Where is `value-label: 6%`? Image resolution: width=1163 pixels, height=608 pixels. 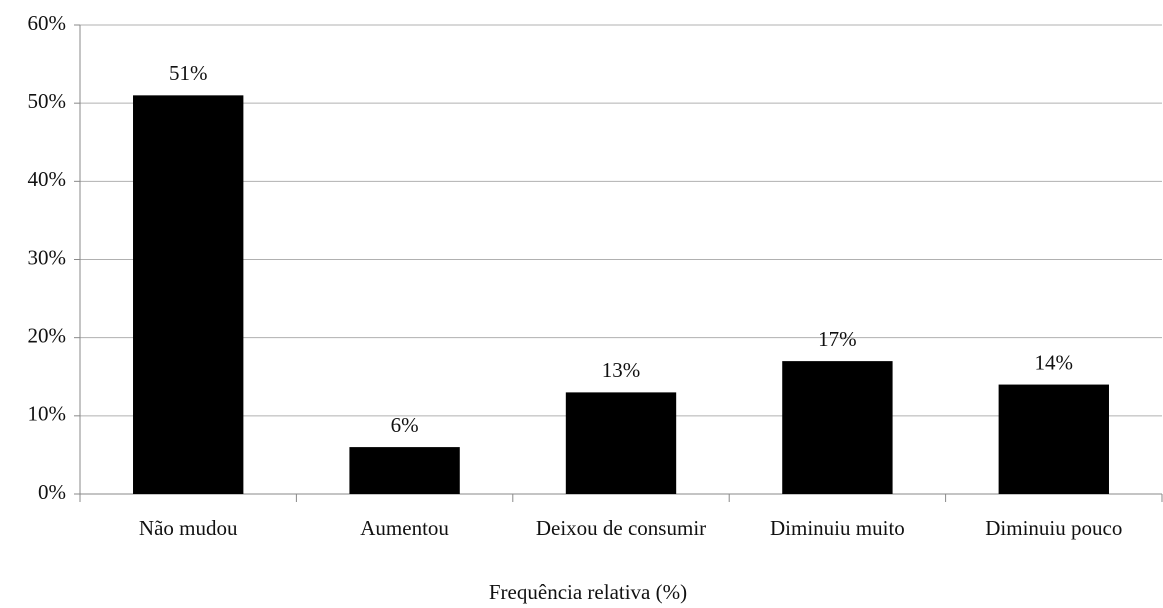 value-label: 6% is located at coordinates (405, 425).